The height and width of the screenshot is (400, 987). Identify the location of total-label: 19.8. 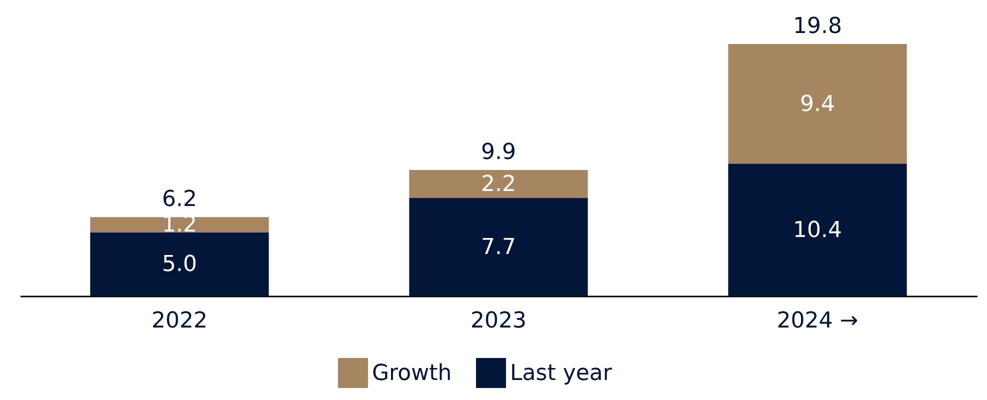
(817, 27).